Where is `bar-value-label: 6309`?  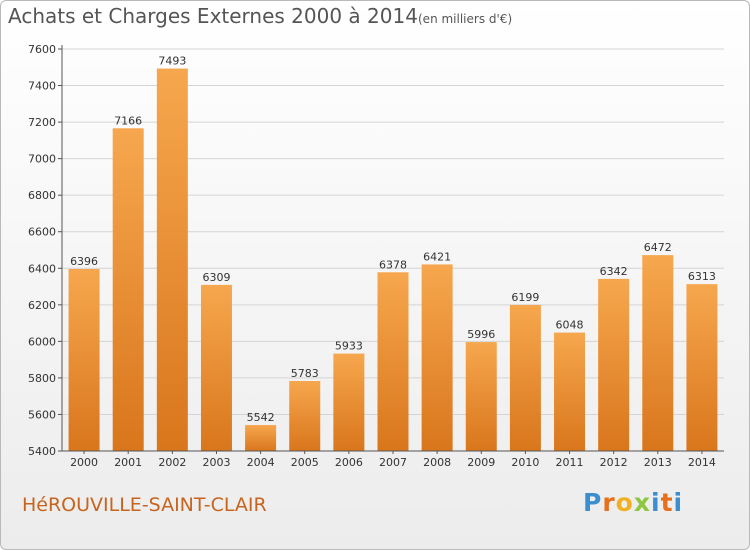
bar-value-label: 6309 is located at coordinates (216, 277).